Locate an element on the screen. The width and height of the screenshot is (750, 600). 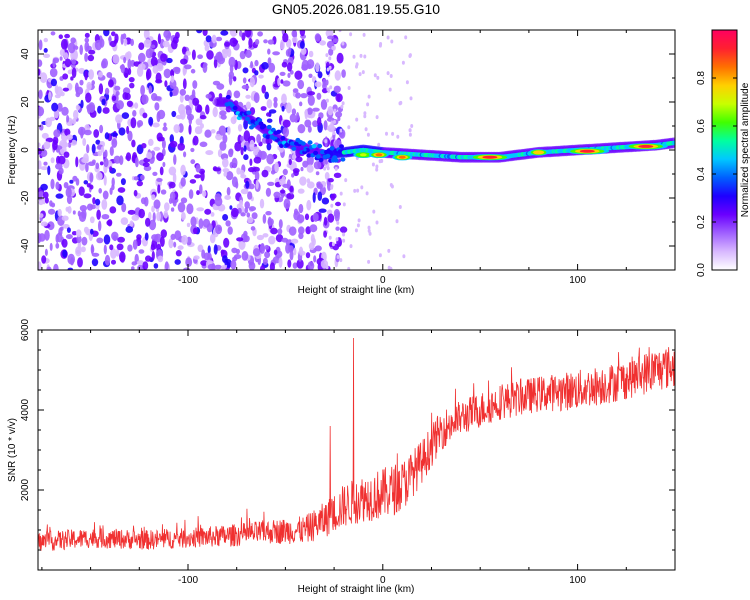
y-tick-label: 6000 is located at coordinates (25, 329).